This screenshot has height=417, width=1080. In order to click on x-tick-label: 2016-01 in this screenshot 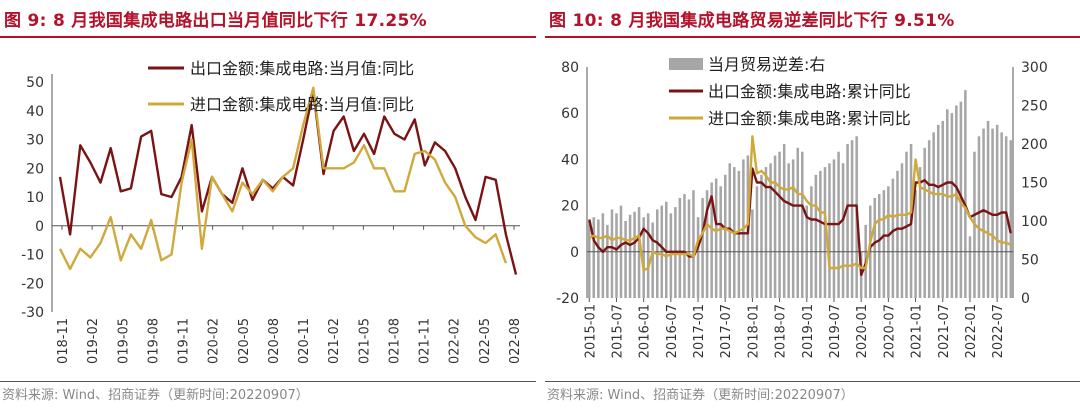, I will do `click(645, 331)`.